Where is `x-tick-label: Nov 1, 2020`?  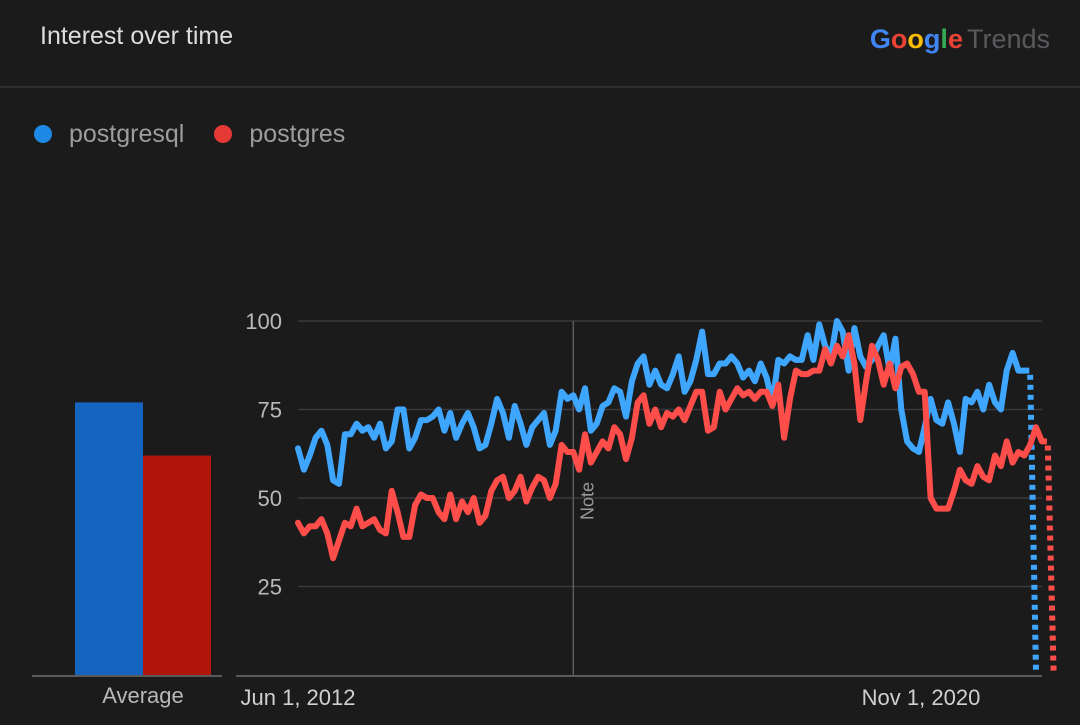
x-tick-label: Nov 1, 2020 is located at coordinates (921, 697).